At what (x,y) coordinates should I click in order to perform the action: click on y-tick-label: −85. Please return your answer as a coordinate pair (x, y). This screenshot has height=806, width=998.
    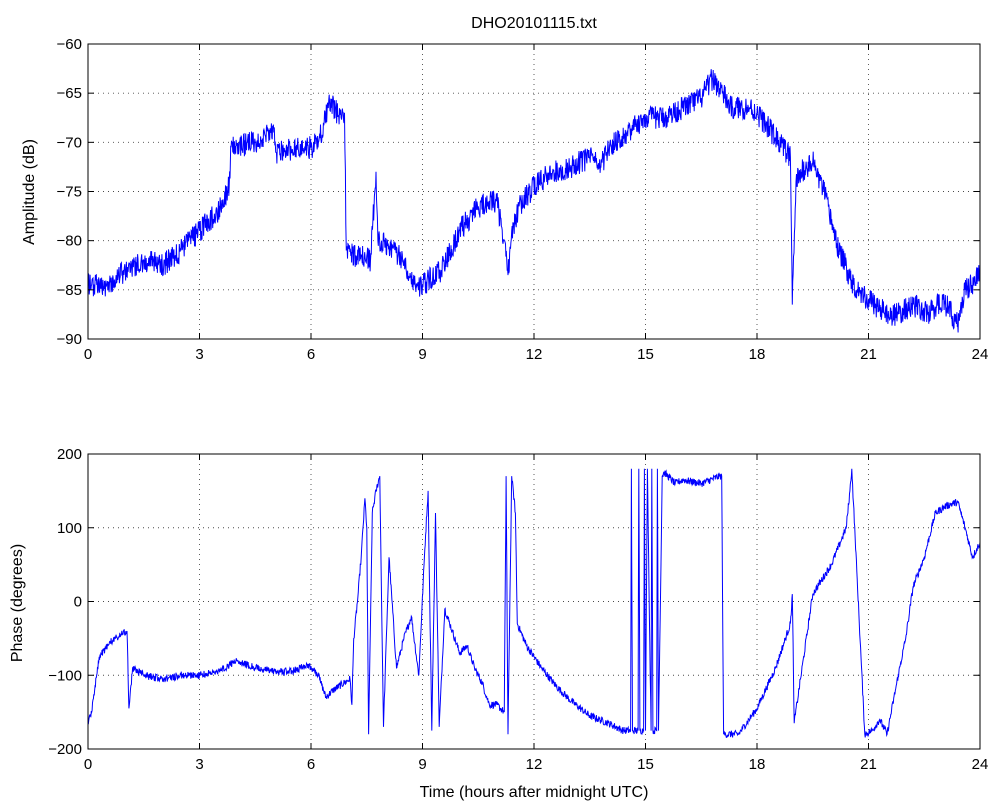
    Looking at the image, I should click on (69, 290).